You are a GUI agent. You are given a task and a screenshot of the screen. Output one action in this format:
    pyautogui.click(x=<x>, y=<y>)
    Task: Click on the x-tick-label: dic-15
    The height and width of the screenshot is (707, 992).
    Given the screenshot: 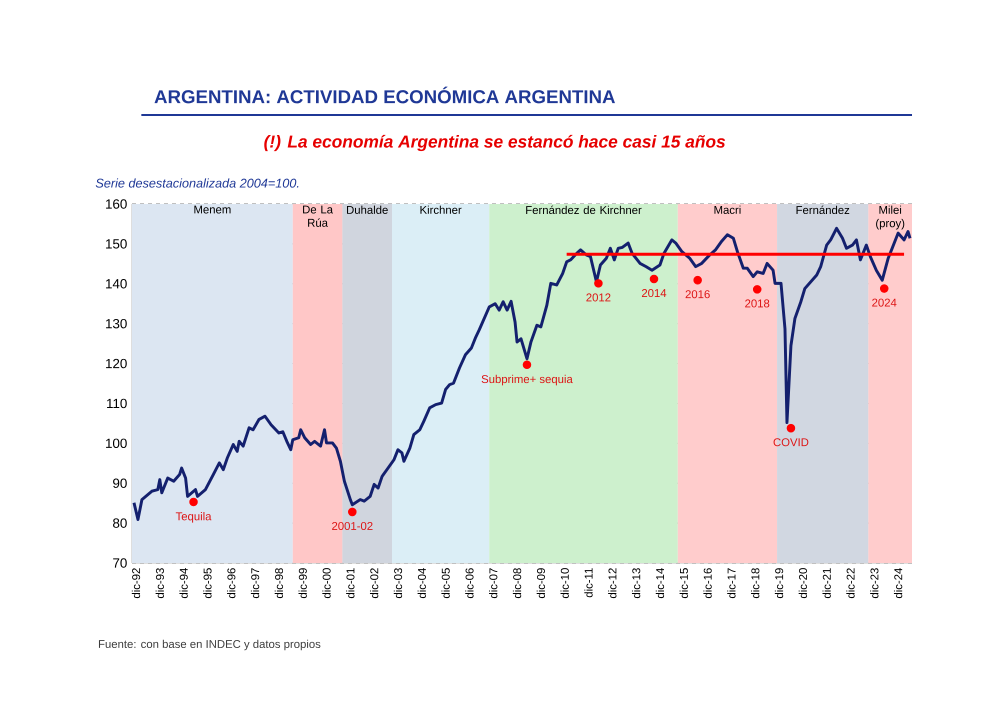 What is the action you would take?
    pyautogui.click(x=684, y=583)
    